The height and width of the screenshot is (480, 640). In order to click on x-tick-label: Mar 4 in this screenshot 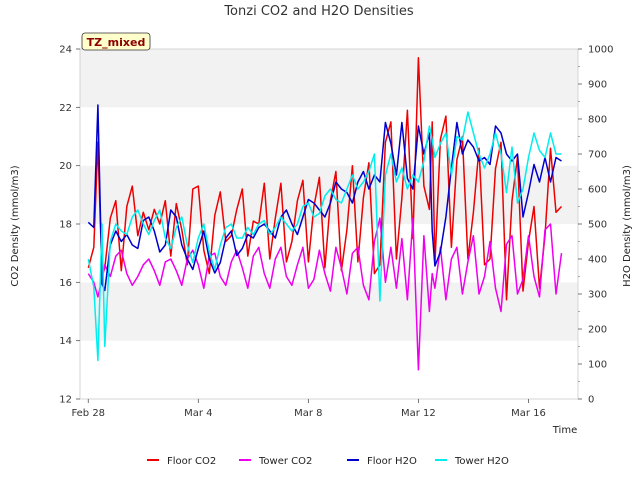, I will do `click(198, 413)`.